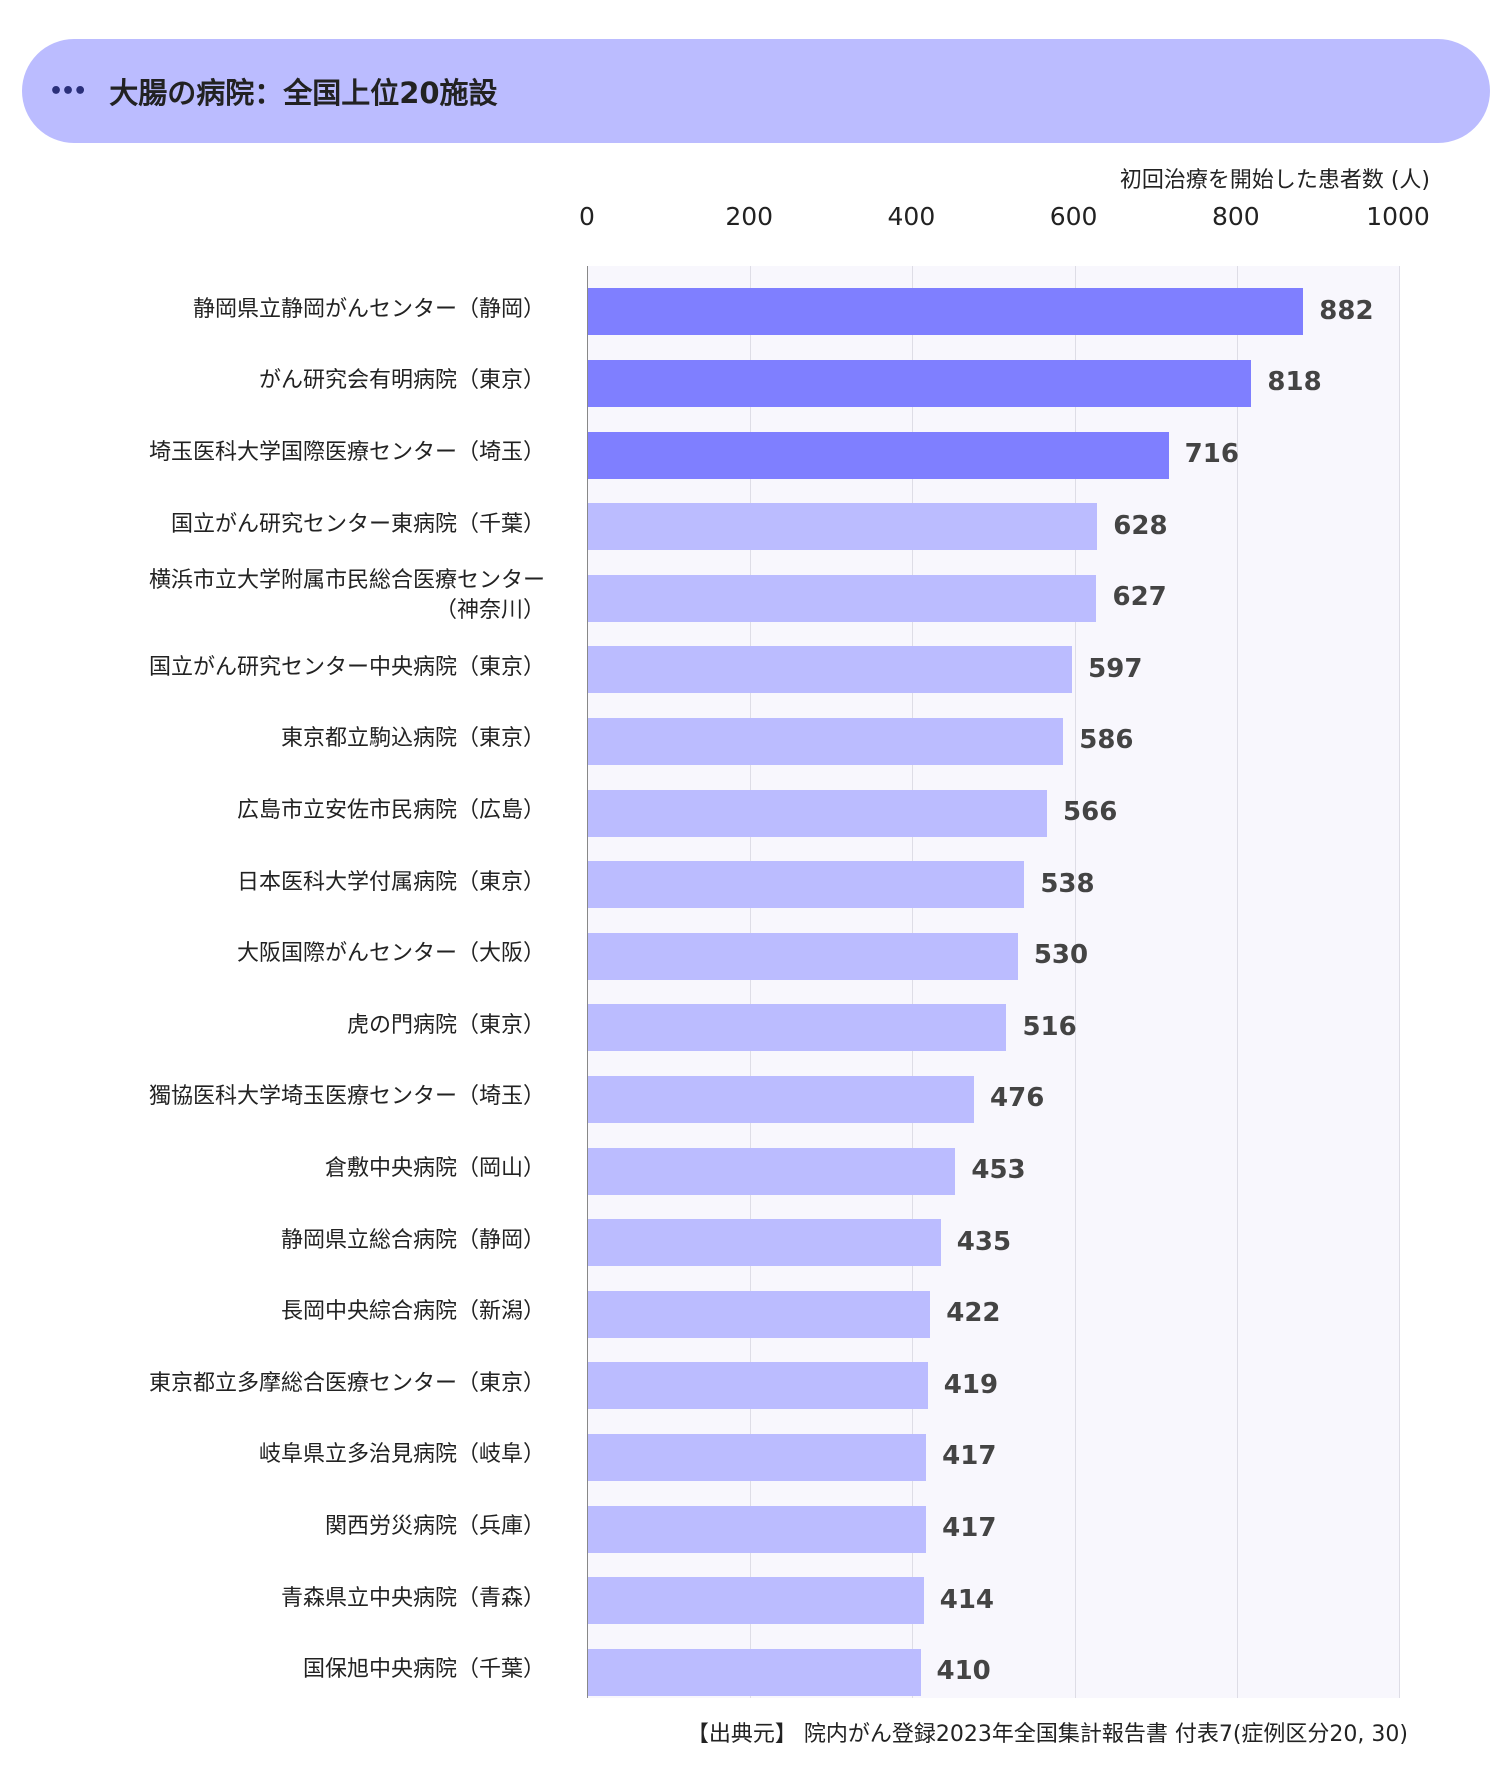  What do you see at coordinates (1211, 454) in the screenshot?
I see `data-label: 716` at bounding box center [1211, 454].